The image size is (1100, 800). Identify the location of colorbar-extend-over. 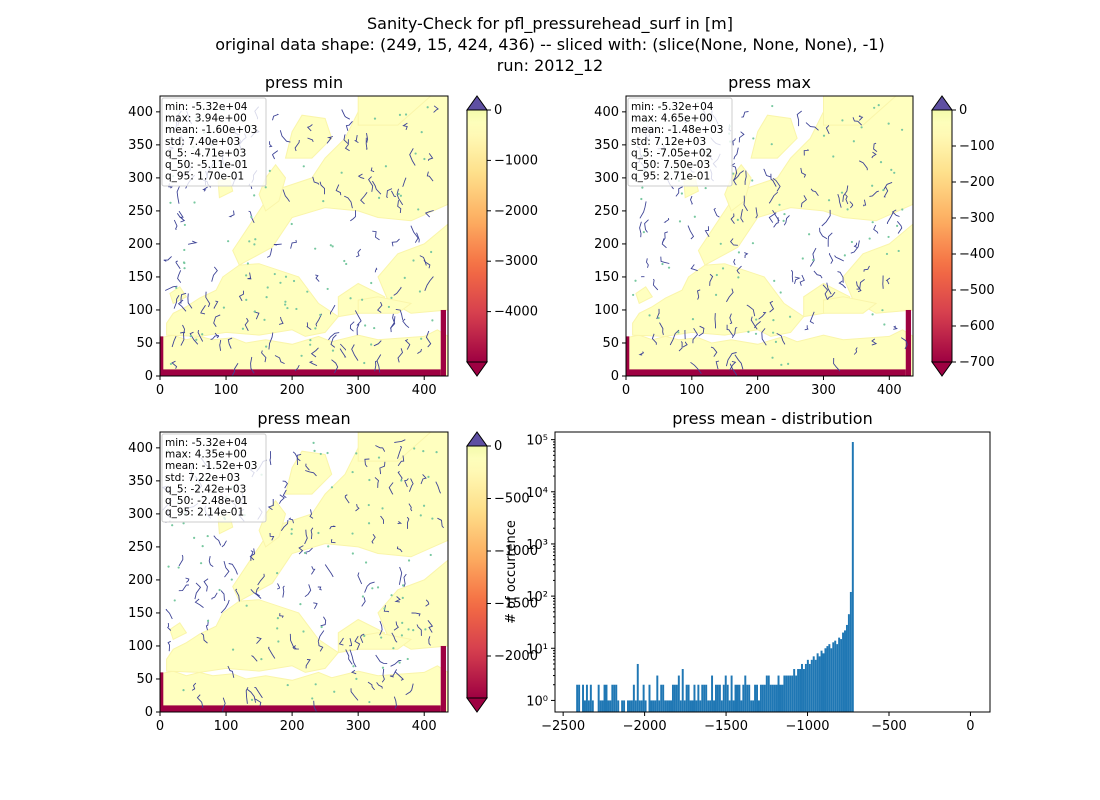
(942, 103).